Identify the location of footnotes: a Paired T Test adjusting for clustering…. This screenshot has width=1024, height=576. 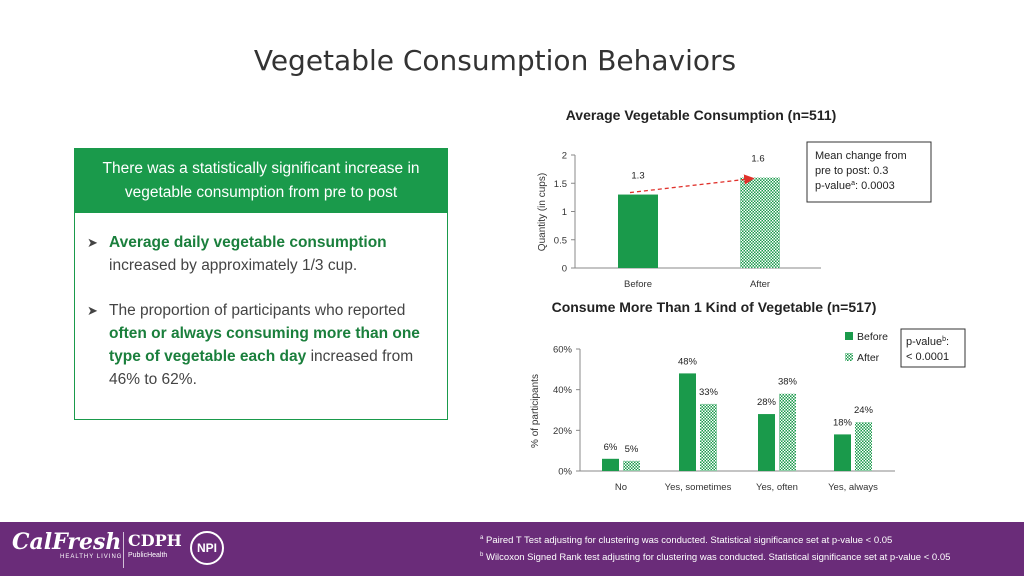
(715, 548).